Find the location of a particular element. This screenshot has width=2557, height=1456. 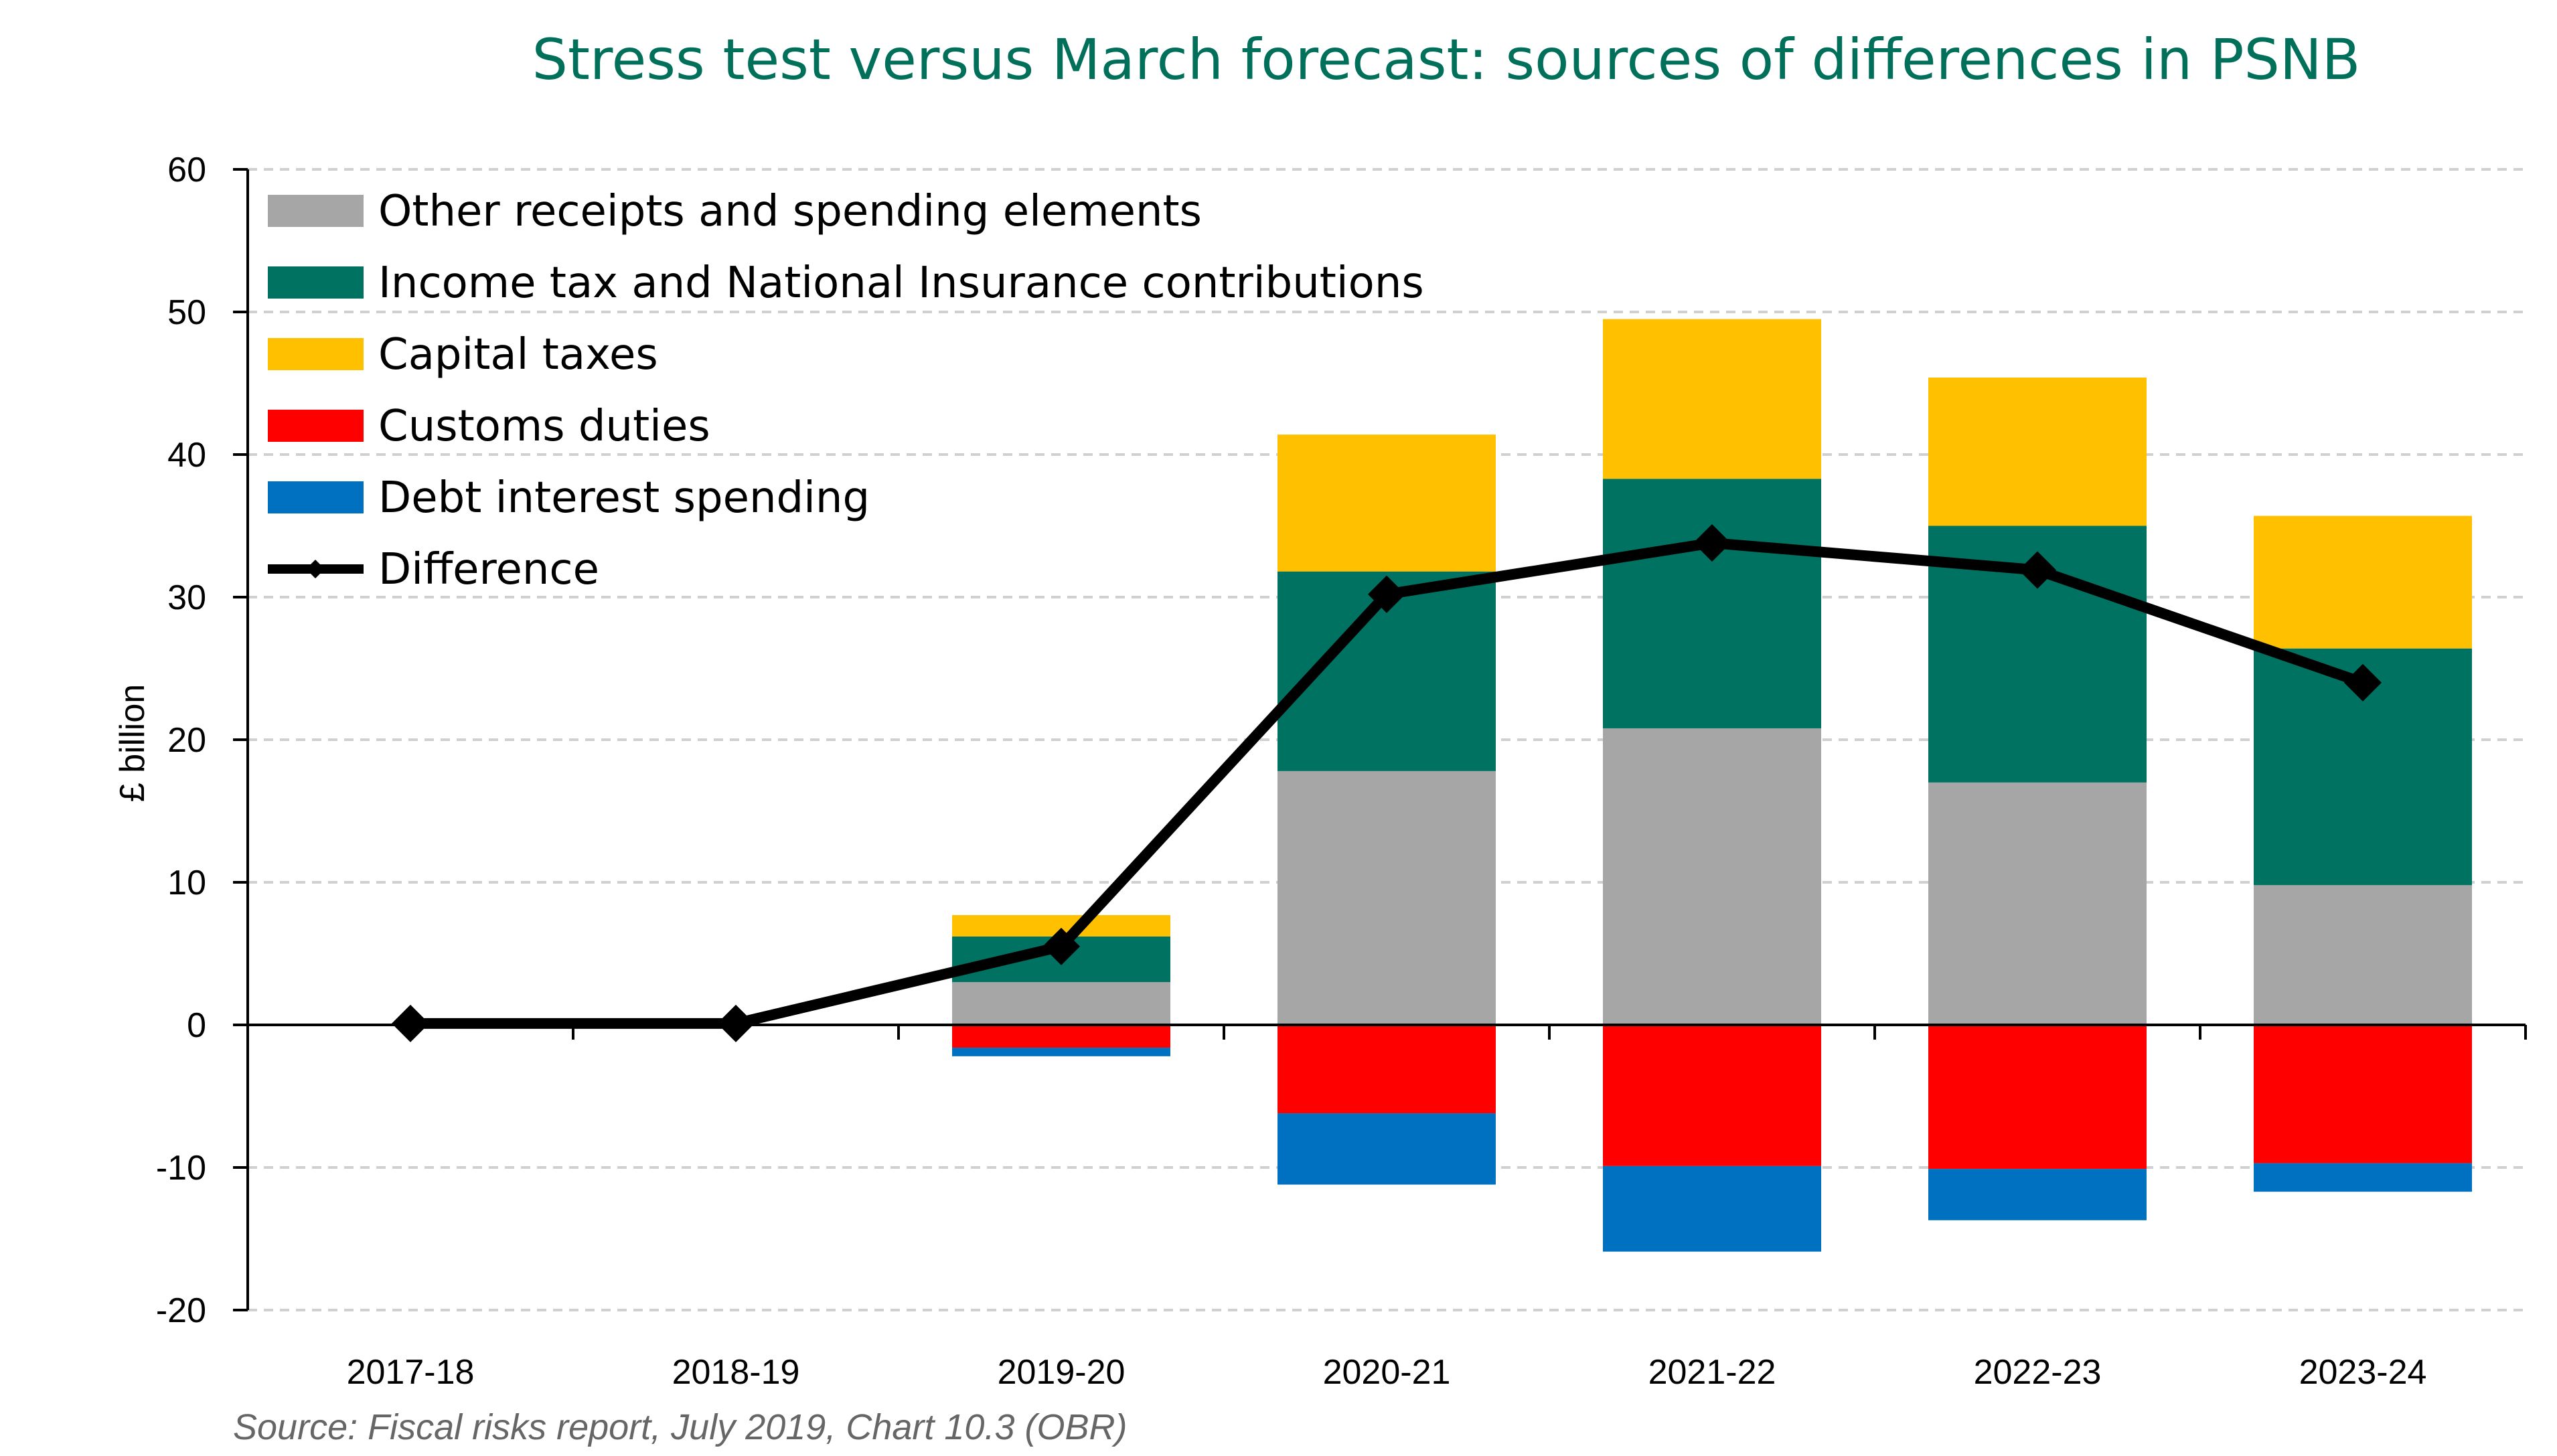

x-tick-label: 2020-21 is located at coordinates (1387, 1372).